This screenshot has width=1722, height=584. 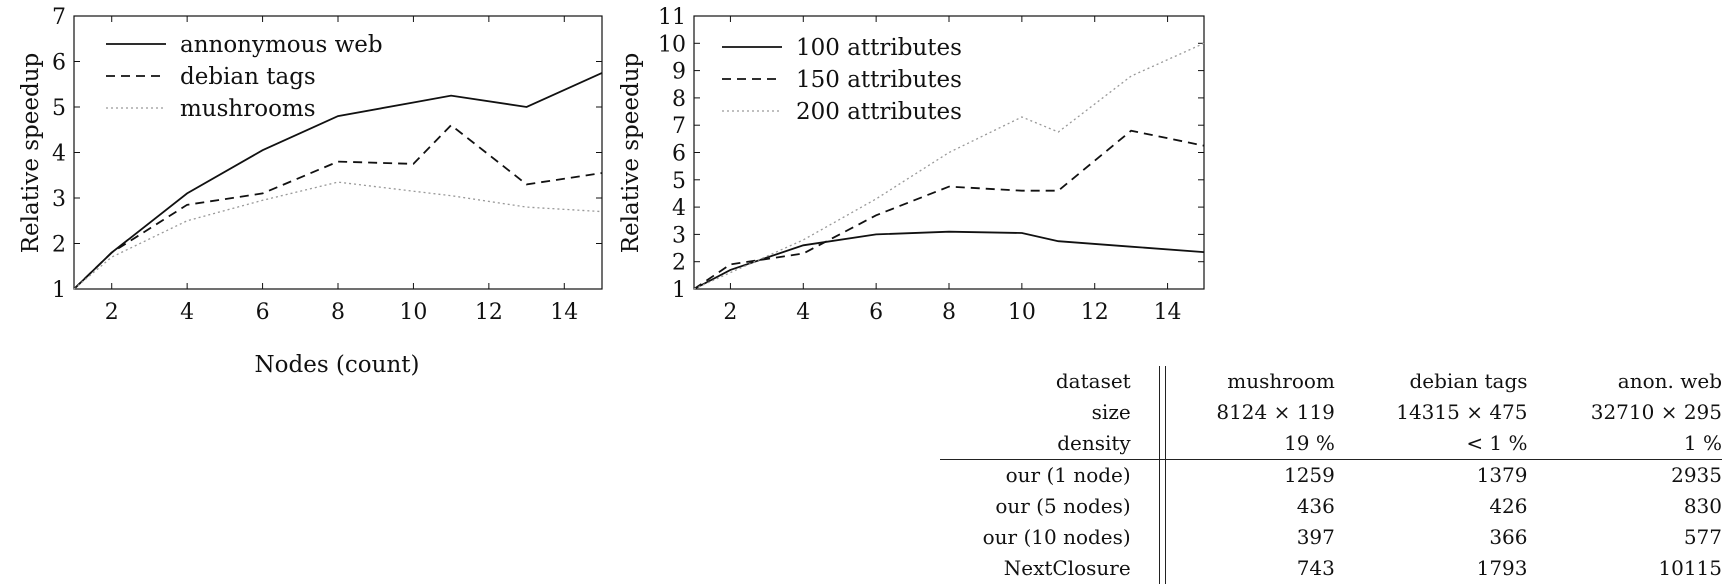 I want to click on series-line-debian-tags, so click(x=338, y=206).